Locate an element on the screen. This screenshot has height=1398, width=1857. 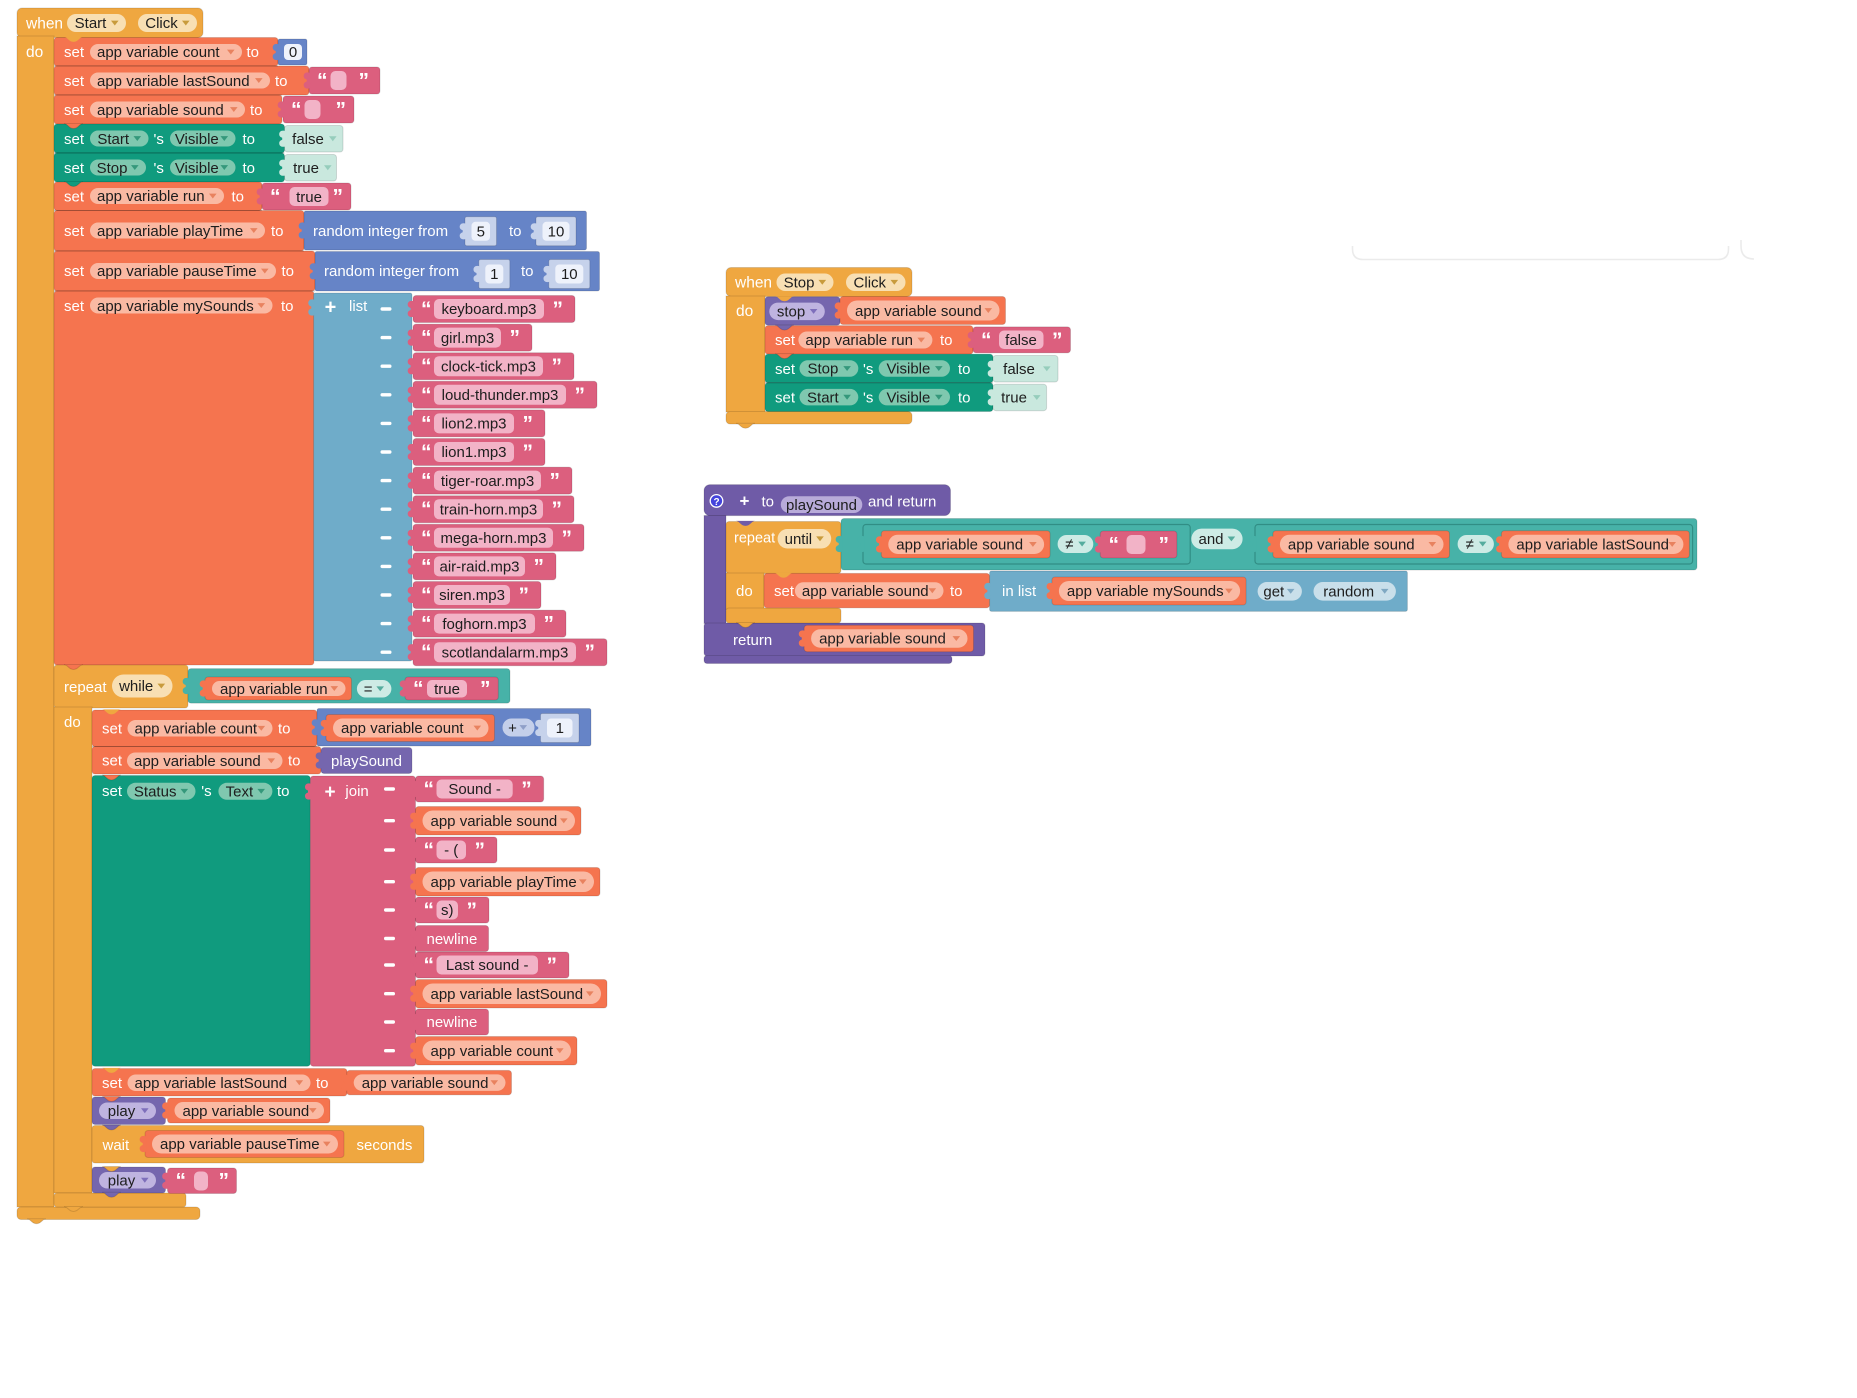
svg-text: Text is located at coordinates (240, 792).